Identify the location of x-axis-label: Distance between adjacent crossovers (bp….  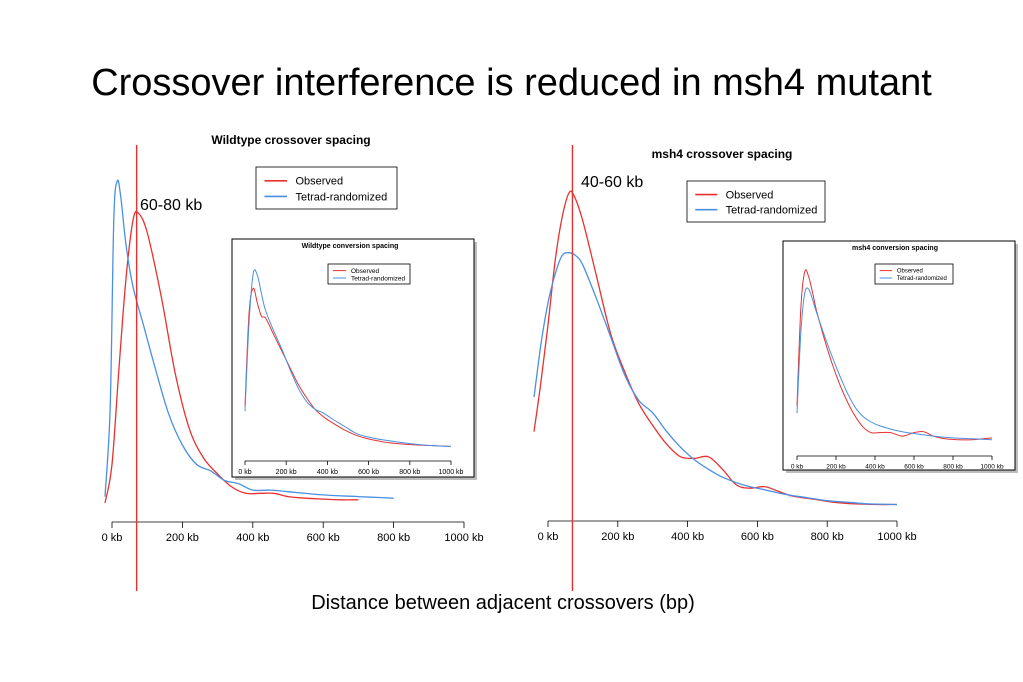
(503, 603).